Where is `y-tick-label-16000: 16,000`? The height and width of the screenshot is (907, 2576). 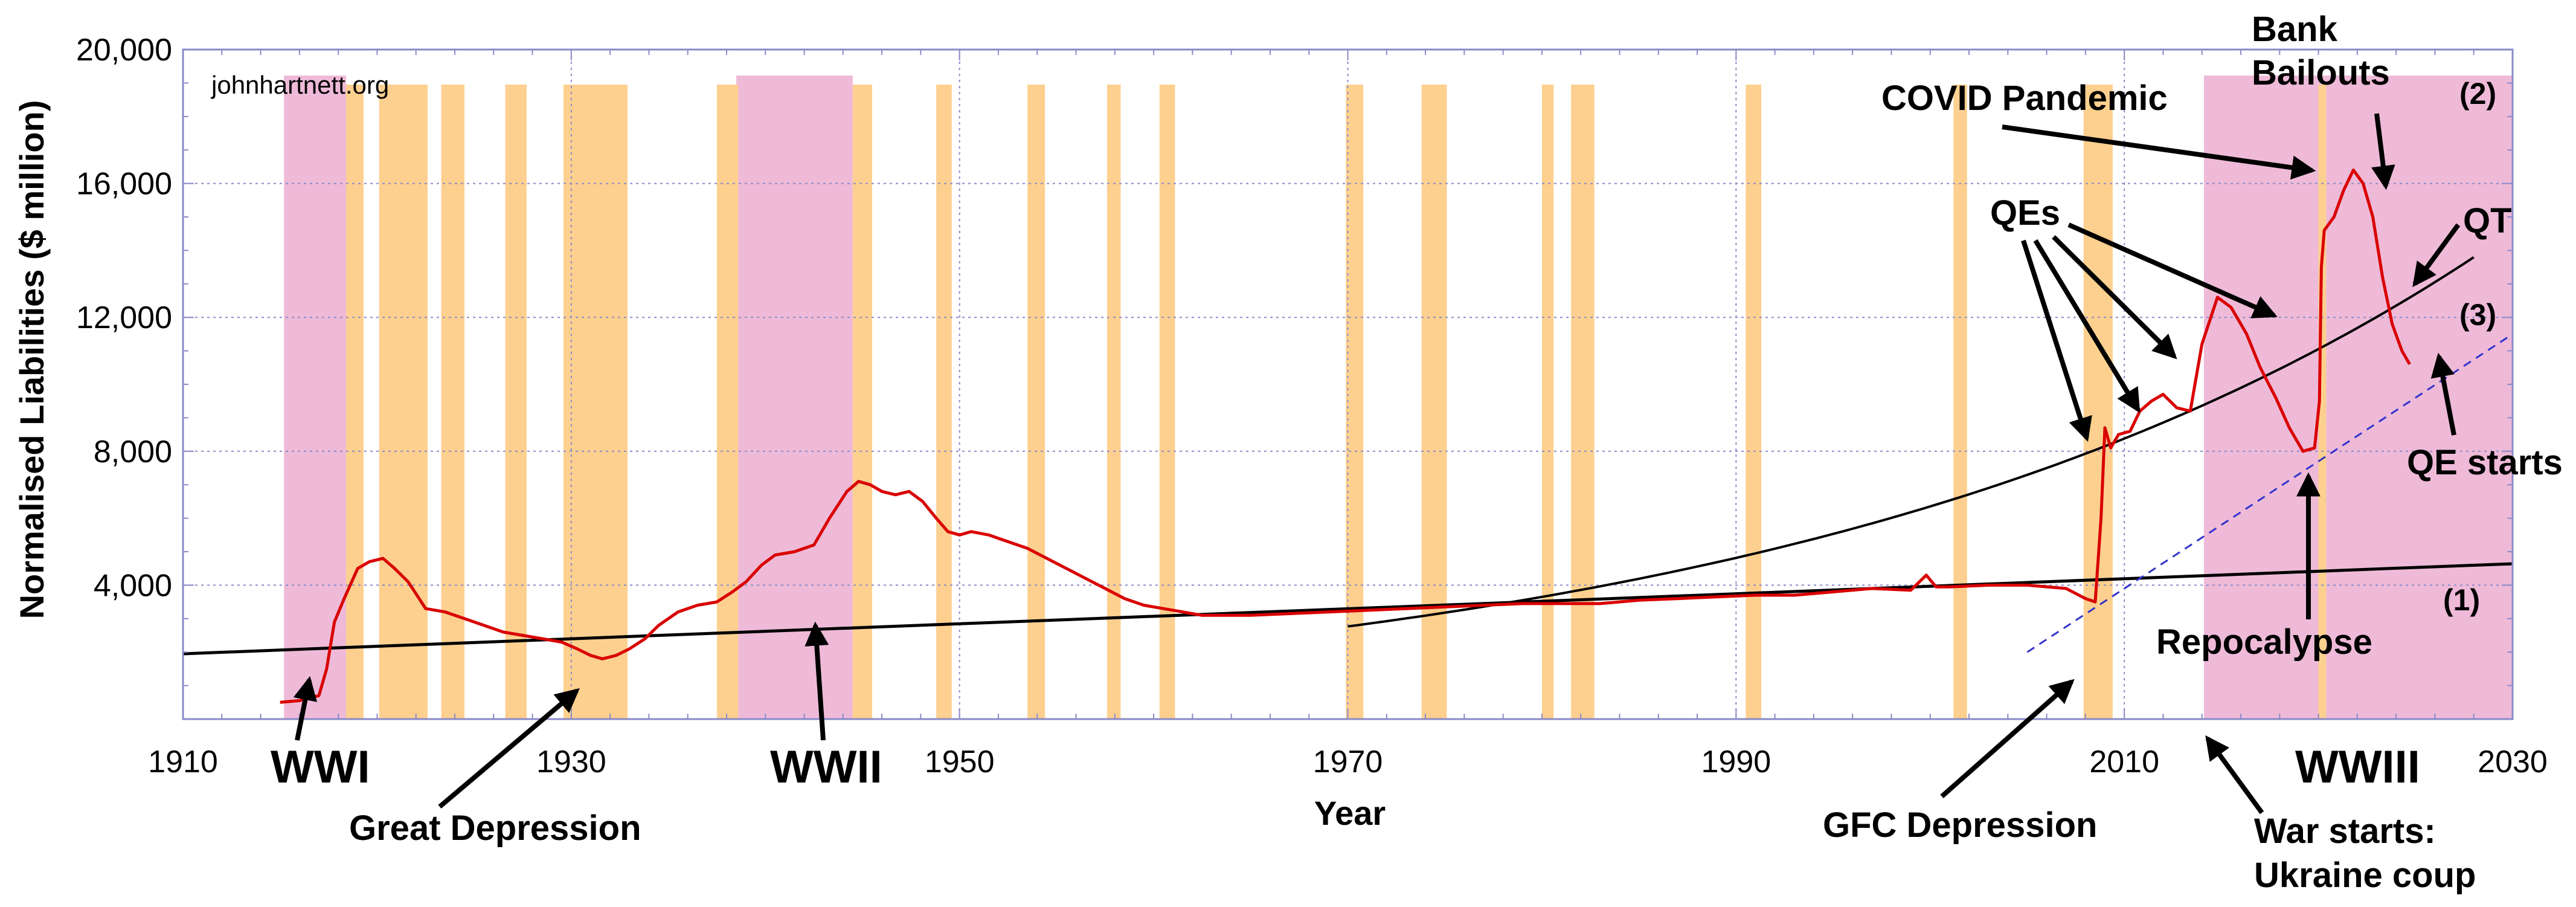
y-tick-label-16000: 16,000 is located at coordinates (124, 184).